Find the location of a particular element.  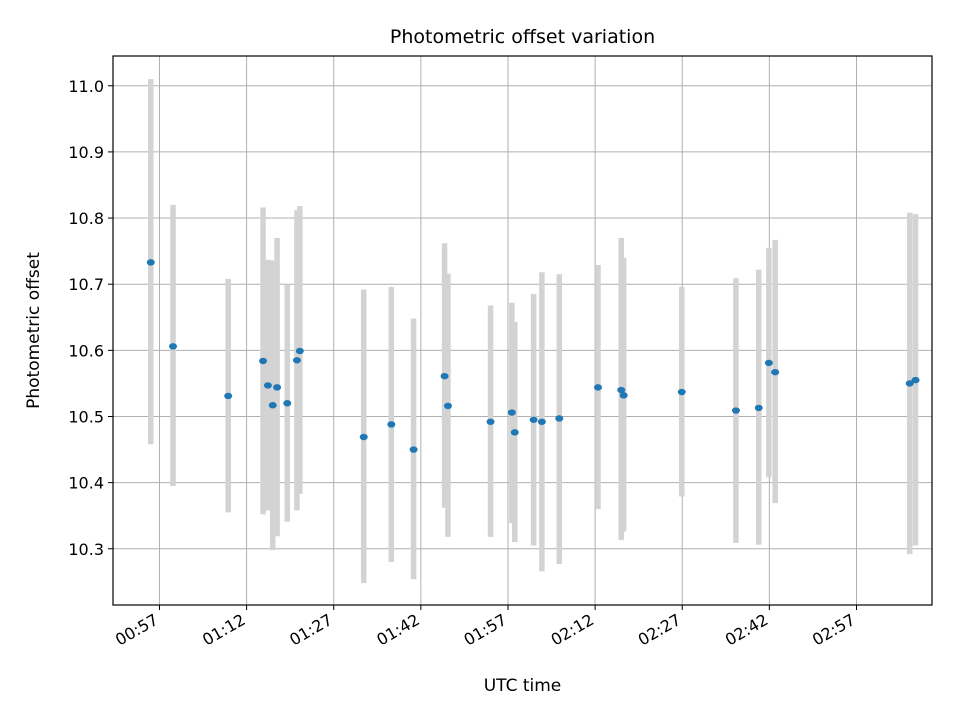

x-axis-title: UTC time is located at coordinates (523, 686).